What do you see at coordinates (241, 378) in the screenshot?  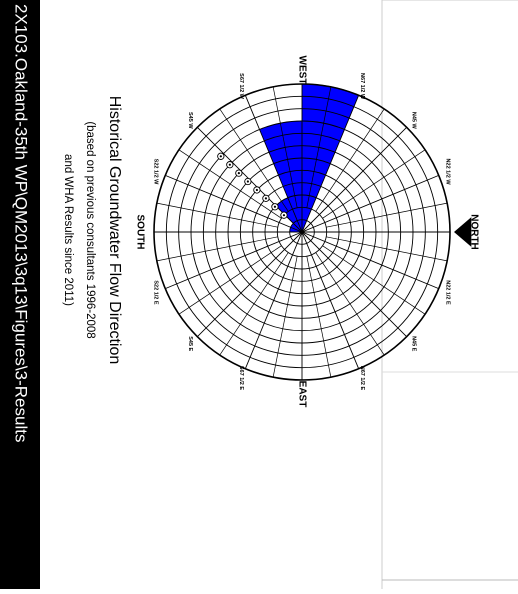 I see `bearing-label: S67 1/2 E` at bounding box center [241, 378].